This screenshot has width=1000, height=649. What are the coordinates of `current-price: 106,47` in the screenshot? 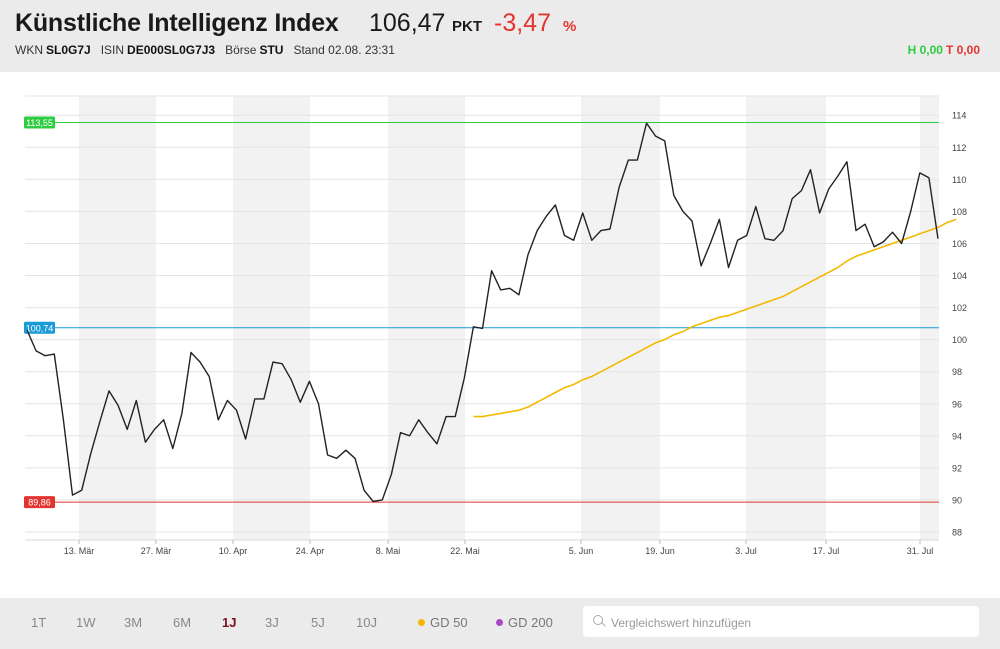 It's located at (407, 23).